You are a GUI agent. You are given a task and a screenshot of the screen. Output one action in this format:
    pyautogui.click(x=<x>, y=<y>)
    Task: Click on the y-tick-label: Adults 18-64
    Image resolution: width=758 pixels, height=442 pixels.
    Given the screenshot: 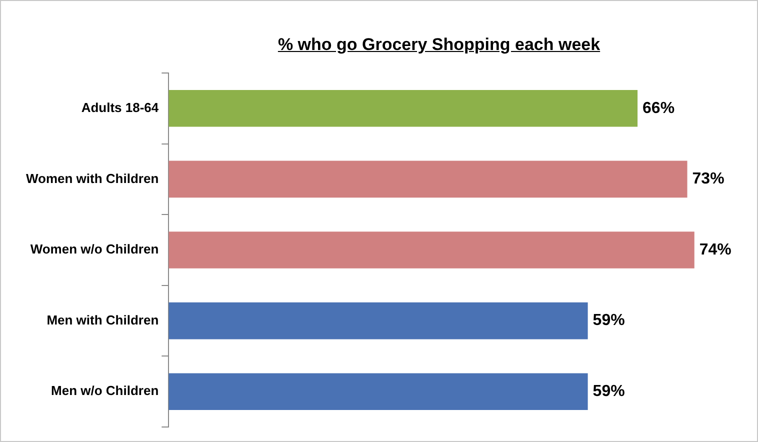 What is the action you would take?
    pyautogui.click(x=120, y=107)
    